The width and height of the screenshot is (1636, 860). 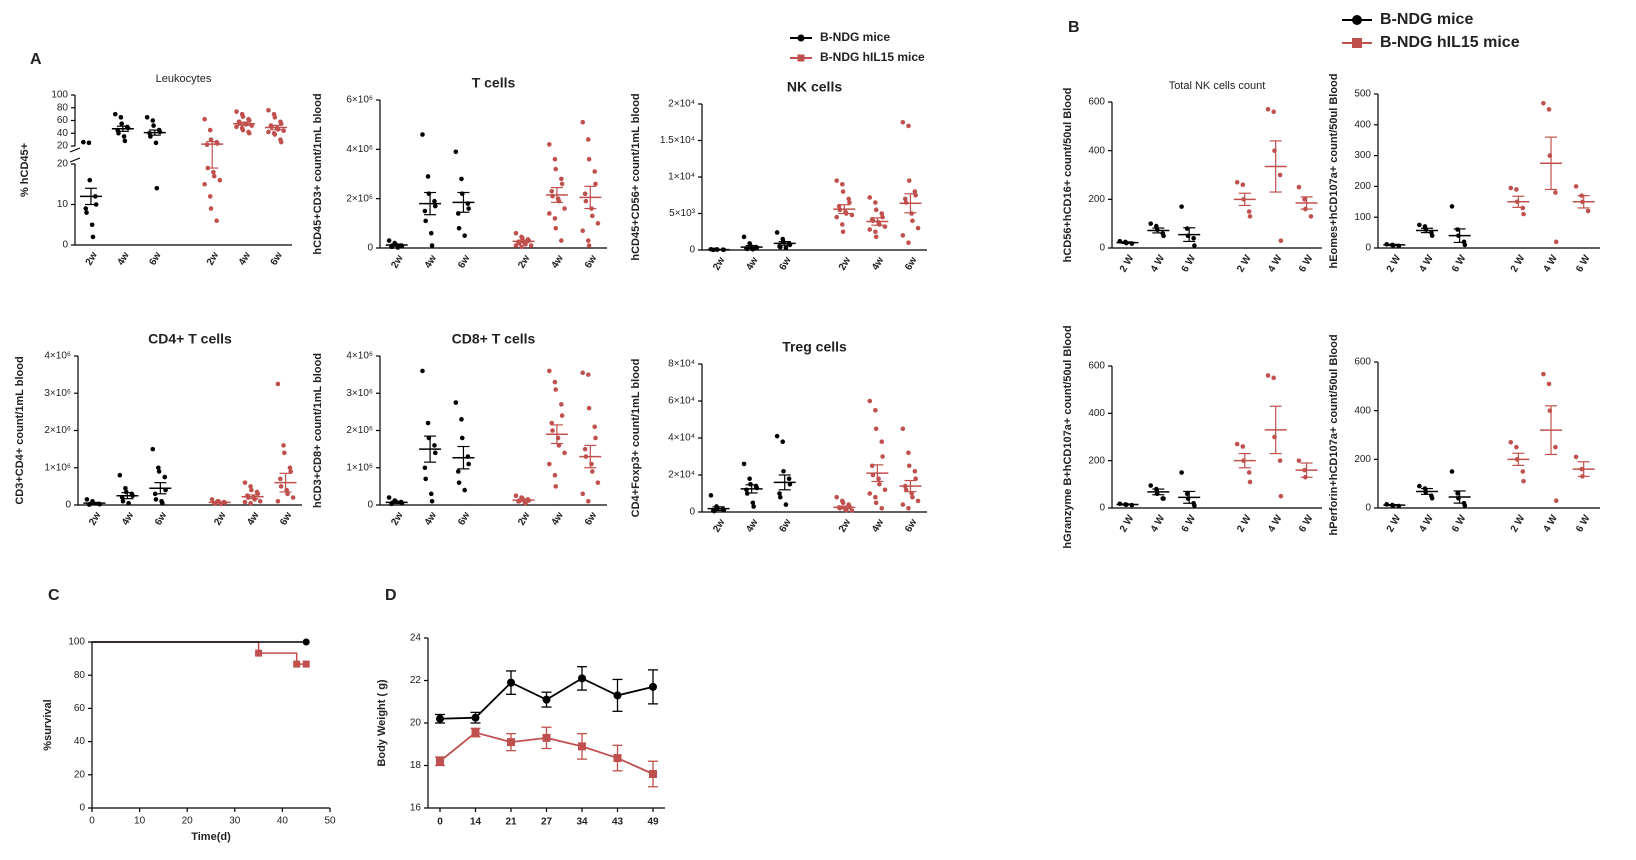 I want to click on panel-label: C, so click(x=54, y=595).